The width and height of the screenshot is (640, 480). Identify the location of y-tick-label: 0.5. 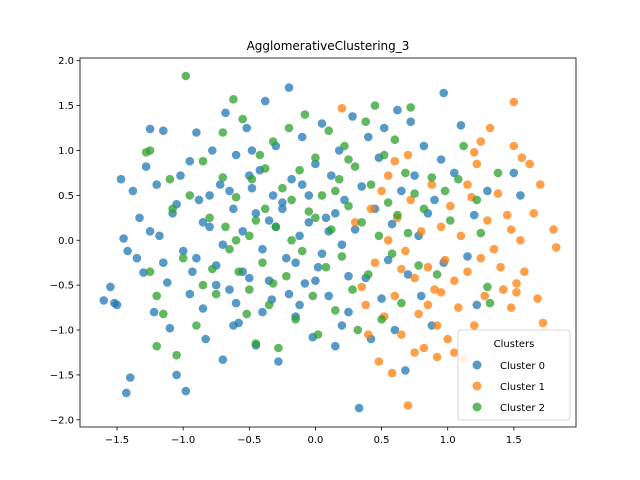
(66, 196).